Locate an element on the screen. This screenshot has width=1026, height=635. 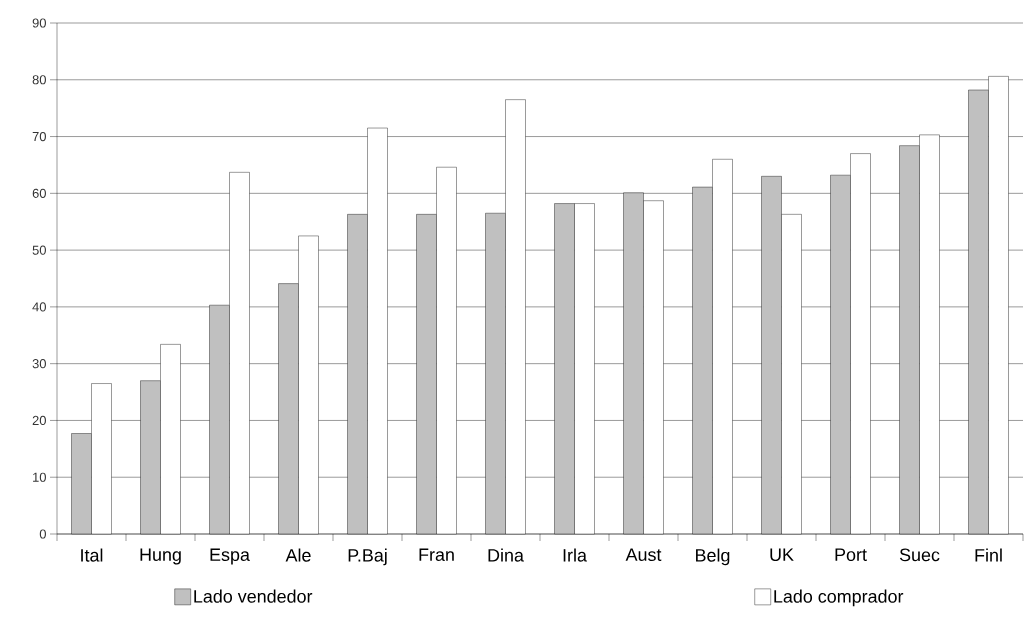
y-tick-label: 10 is located at coordinates (39, 477).